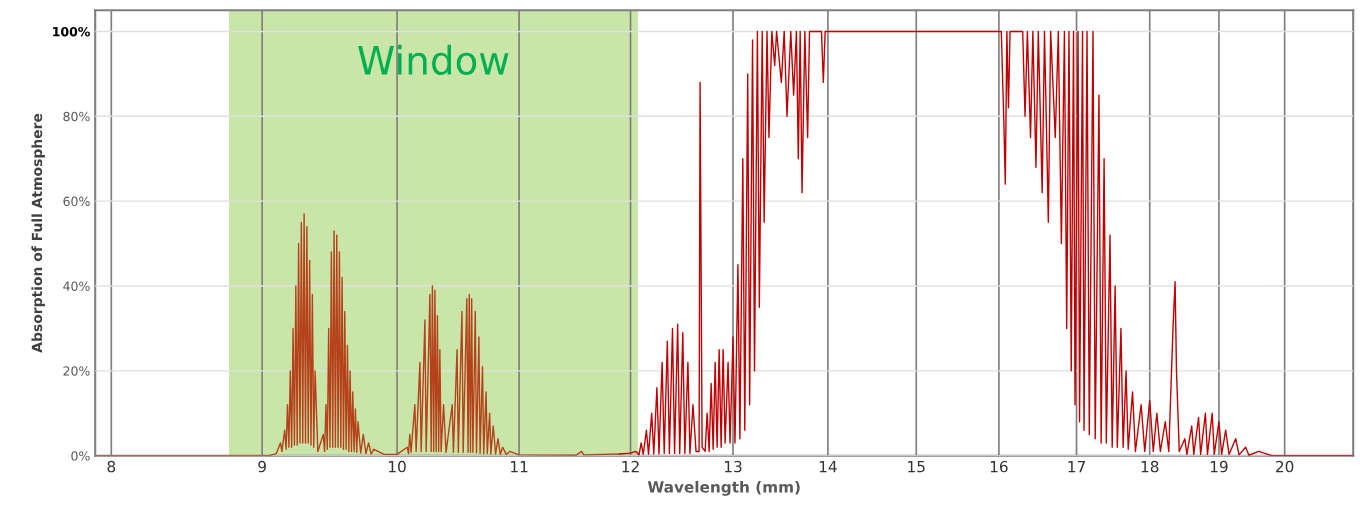 The image size is (1360, 512). What do you see at coordinates (828, 467) in the screenshot?
I see `x-tick-label: 14` at bounding box center [828, 467].